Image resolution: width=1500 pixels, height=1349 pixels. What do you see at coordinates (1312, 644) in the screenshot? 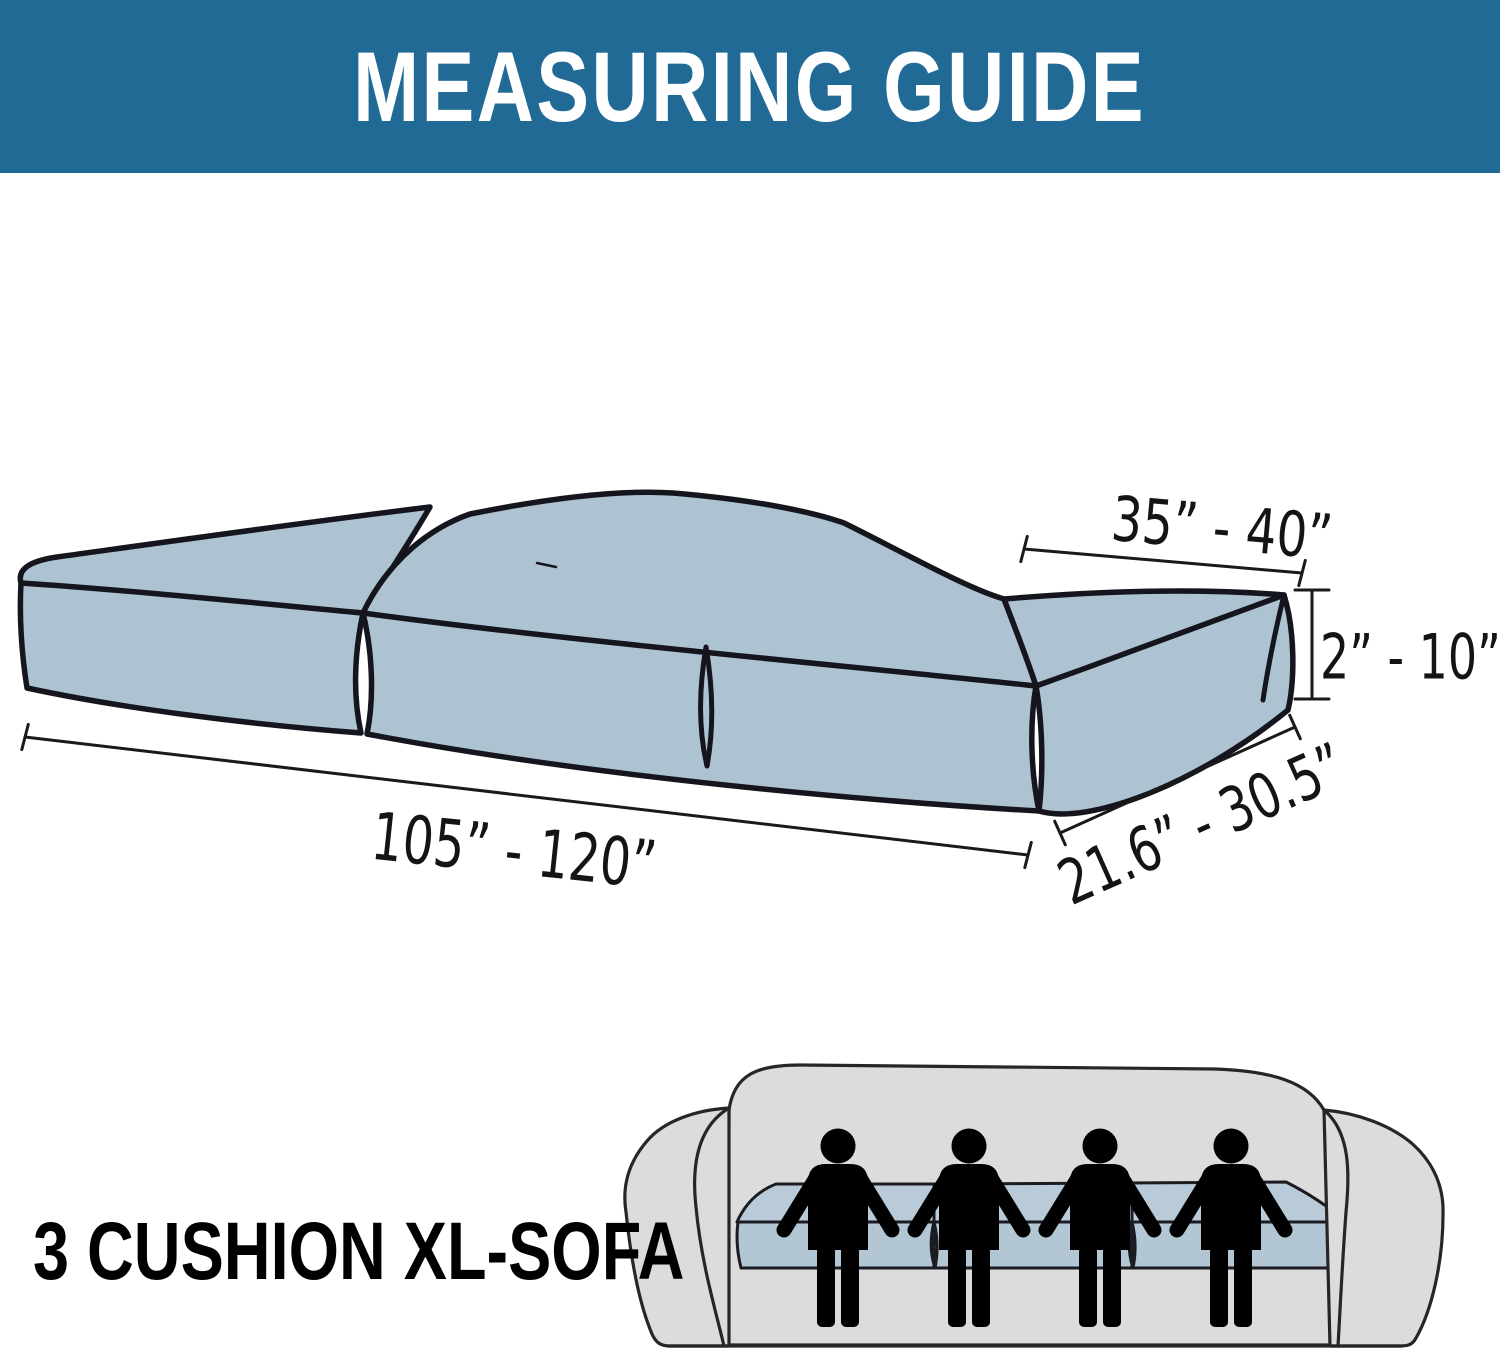
I see `cushion-height-dimension-line` at bounding box center [1312, 644].